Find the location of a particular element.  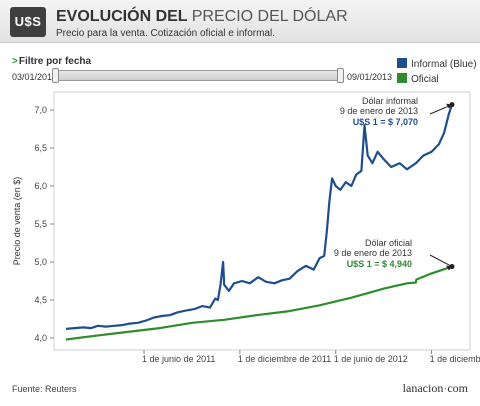

y-tick-label: 4,5 is located at coordinates (40, 300).